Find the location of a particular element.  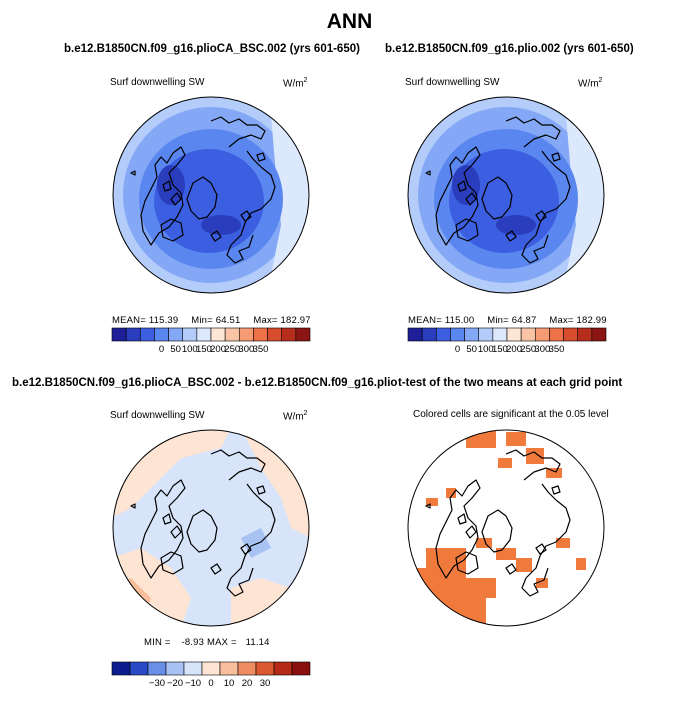

colorbar-tick-label: 10 is located at coordinates (229, 683).